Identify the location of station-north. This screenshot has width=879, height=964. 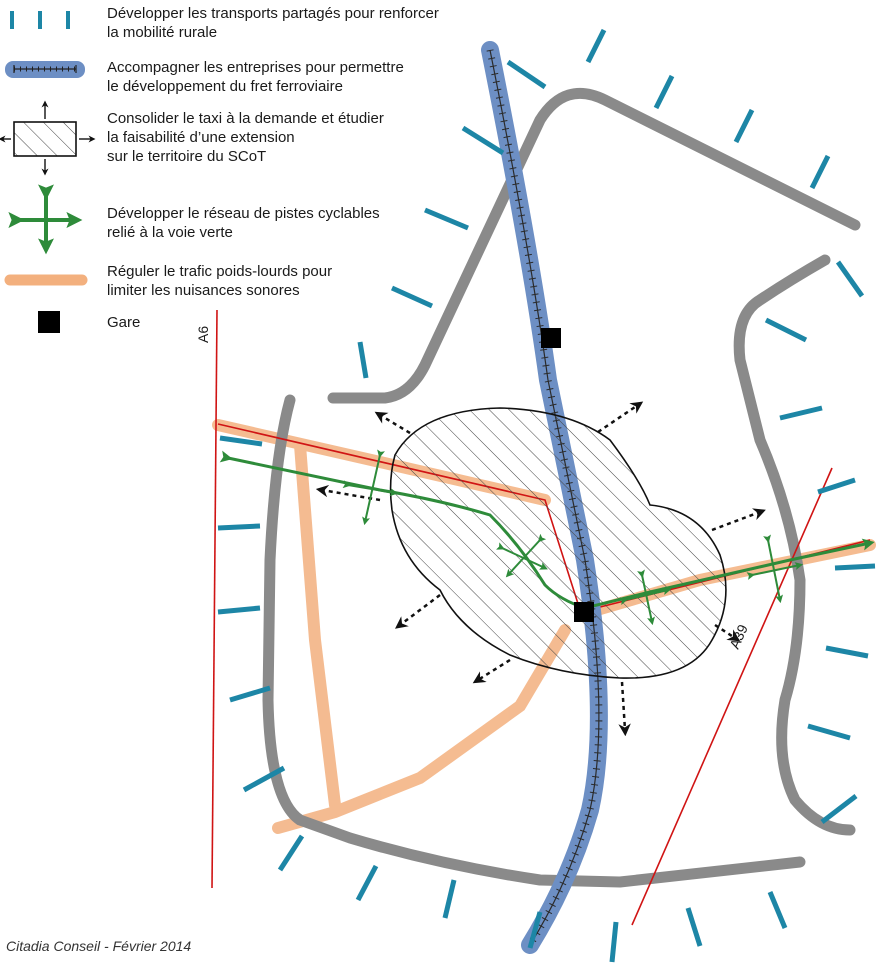
(551, 338).